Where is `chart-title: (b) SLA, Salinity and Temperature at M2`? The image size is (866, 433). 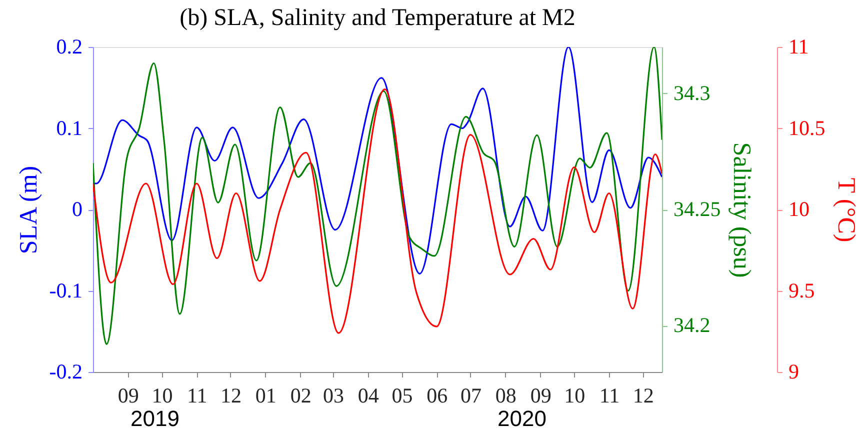
chart-title: (b) SLA, Salinity and Temperature at M2 is located at coordinates (378, 18).